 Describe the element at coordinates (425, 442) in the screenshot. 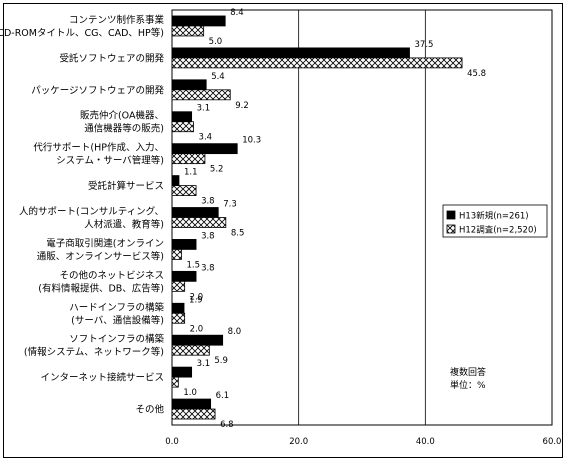

I see `x-tick-label: 40.0` at that location.